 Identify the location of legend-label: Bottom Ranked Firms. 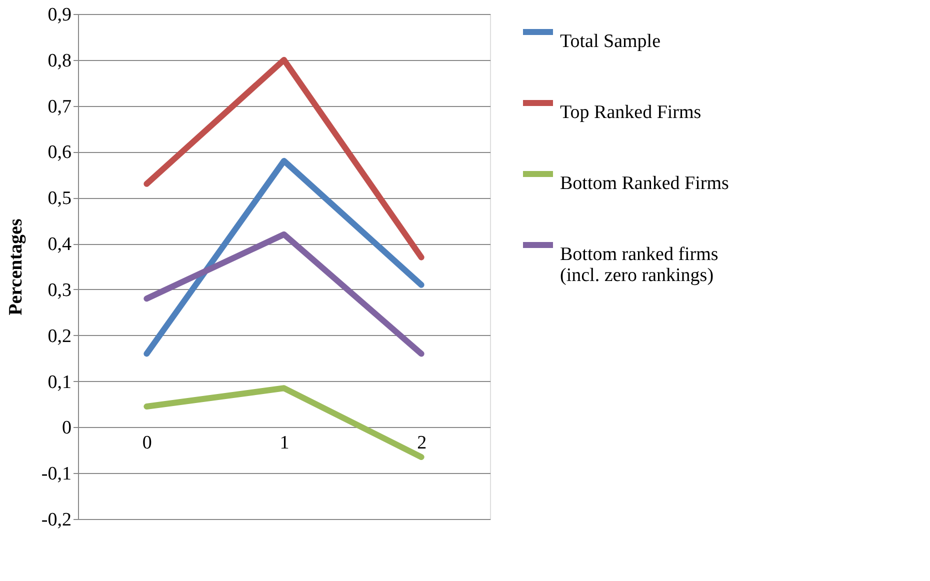
(644, 183).